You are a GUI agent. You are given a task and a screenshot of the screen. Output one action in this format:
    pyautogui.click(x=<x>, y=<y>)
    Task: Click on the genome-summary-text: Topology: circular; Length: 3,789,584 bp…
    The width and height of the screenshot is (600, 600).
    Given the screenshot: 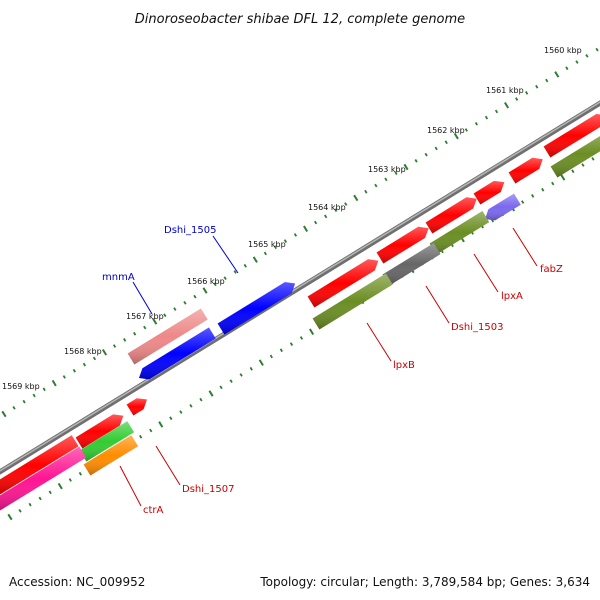 What is the action you would take?
    pyautogui.click(x=424, y=582)
    